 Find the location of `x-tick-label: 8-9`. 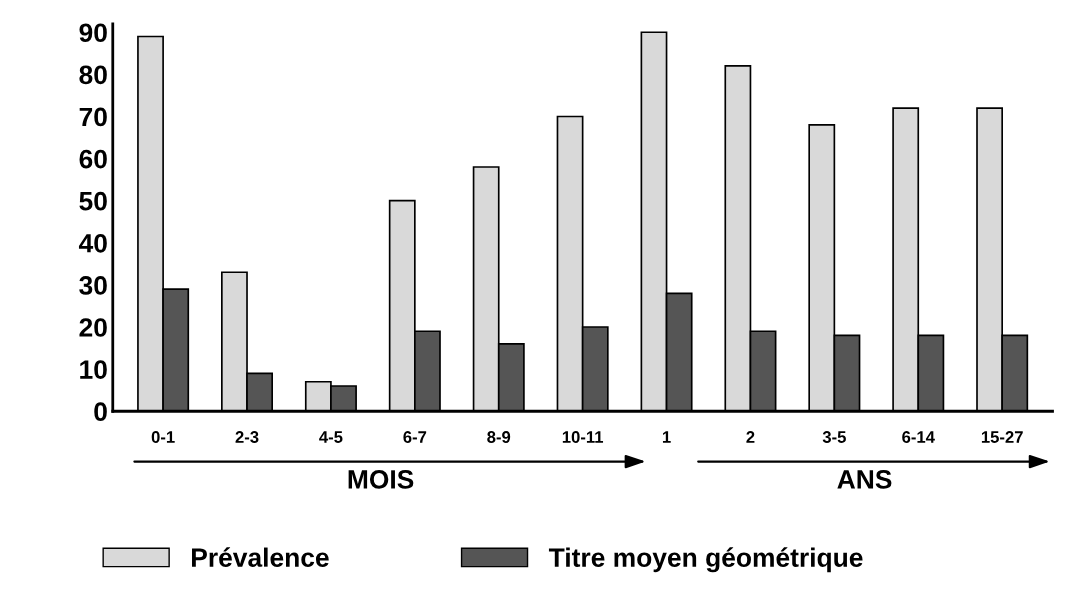

x-tick-label: 8-9 is located at coordinates (499, 437).